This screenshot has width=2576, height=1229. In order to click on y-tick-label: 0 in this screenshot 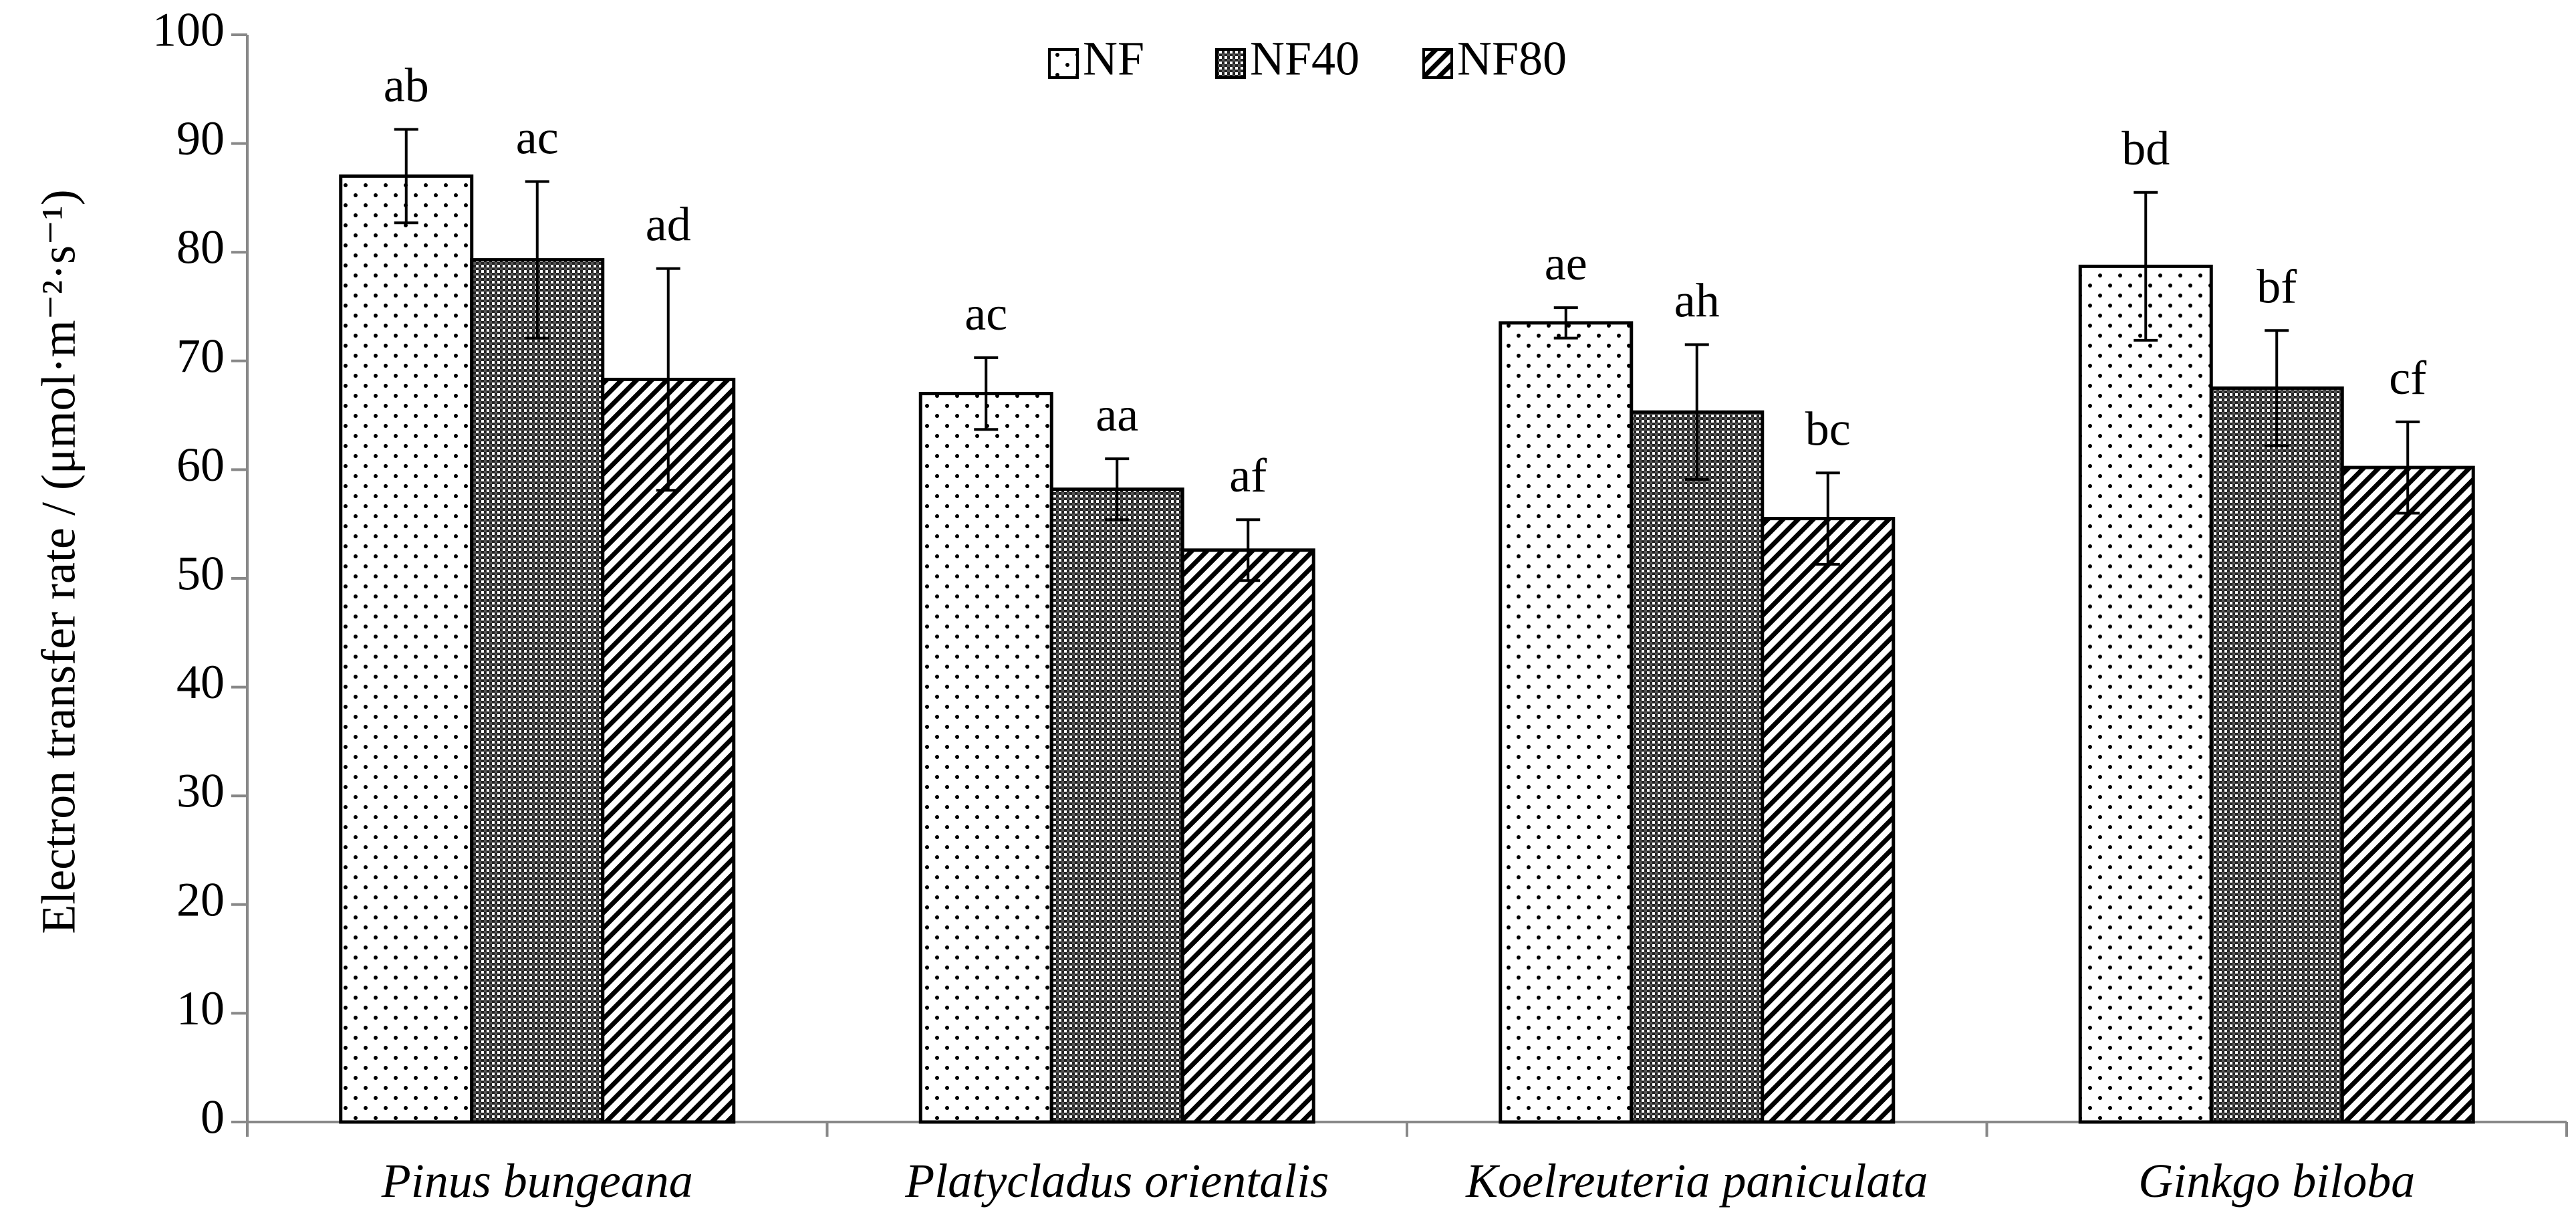, I will do `click(213, 1117)`.